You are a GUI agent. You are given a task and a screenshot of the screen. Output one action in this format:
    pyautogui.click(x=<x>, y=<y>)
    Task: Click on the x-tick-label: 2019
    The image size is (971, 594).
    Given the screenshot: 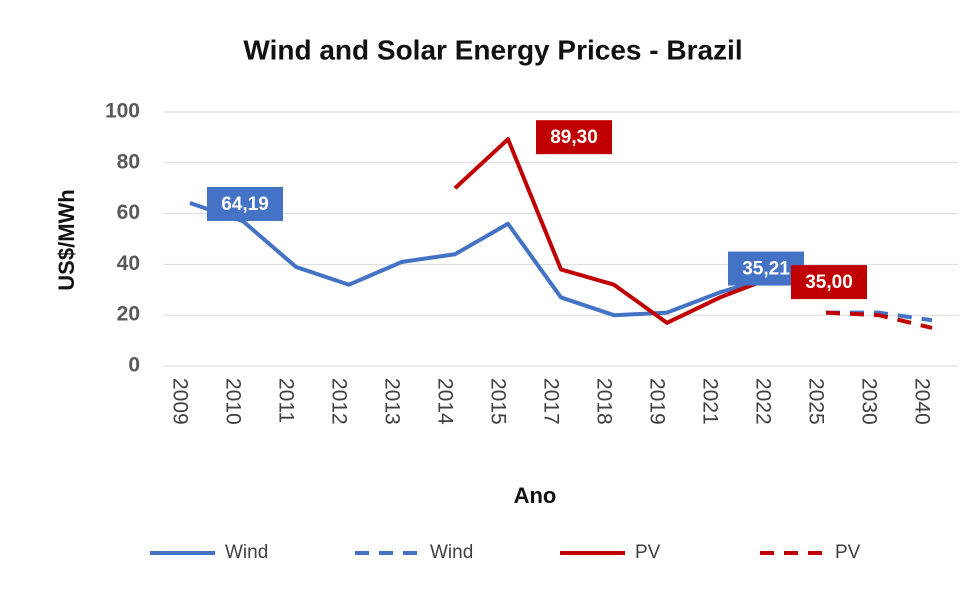 What is the action you would take?
    pyautogui.click(x=656, y=401)
    